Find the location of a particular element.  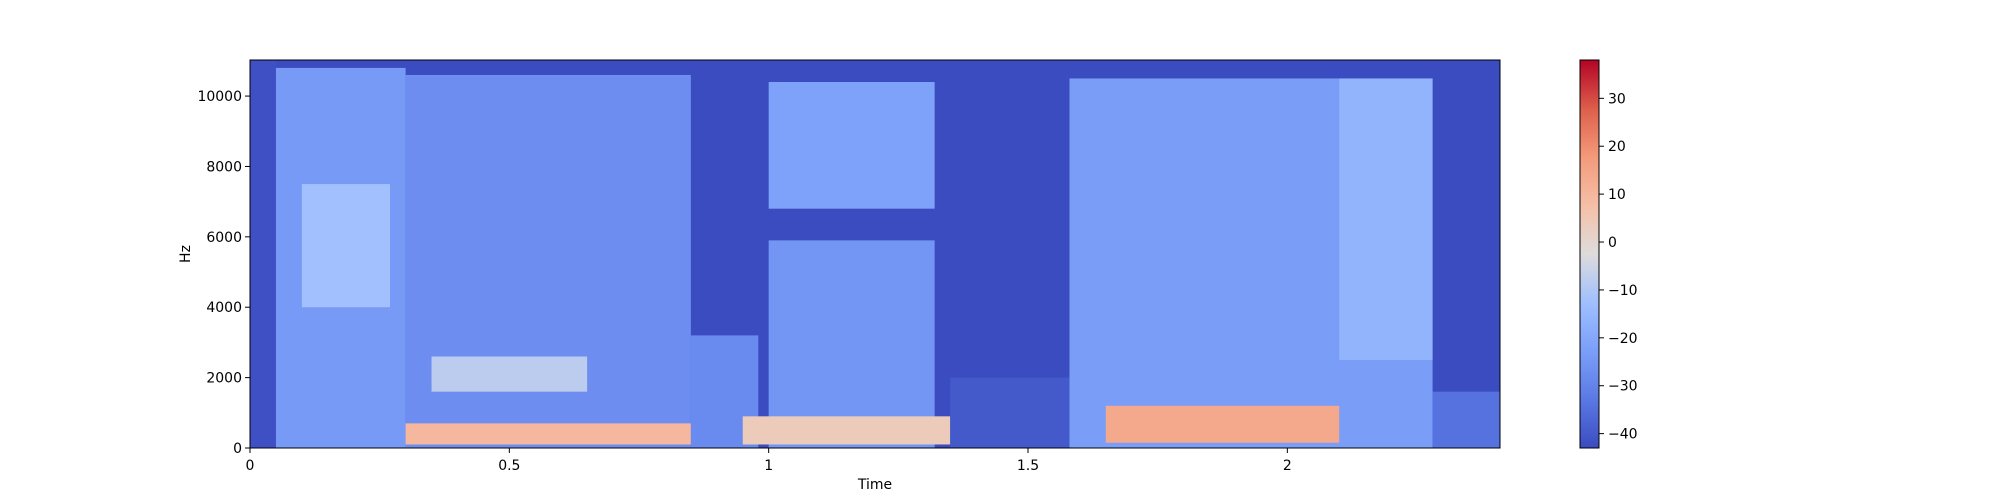

y-tick-label-3: 6000 is located at coordinates (224, 238).